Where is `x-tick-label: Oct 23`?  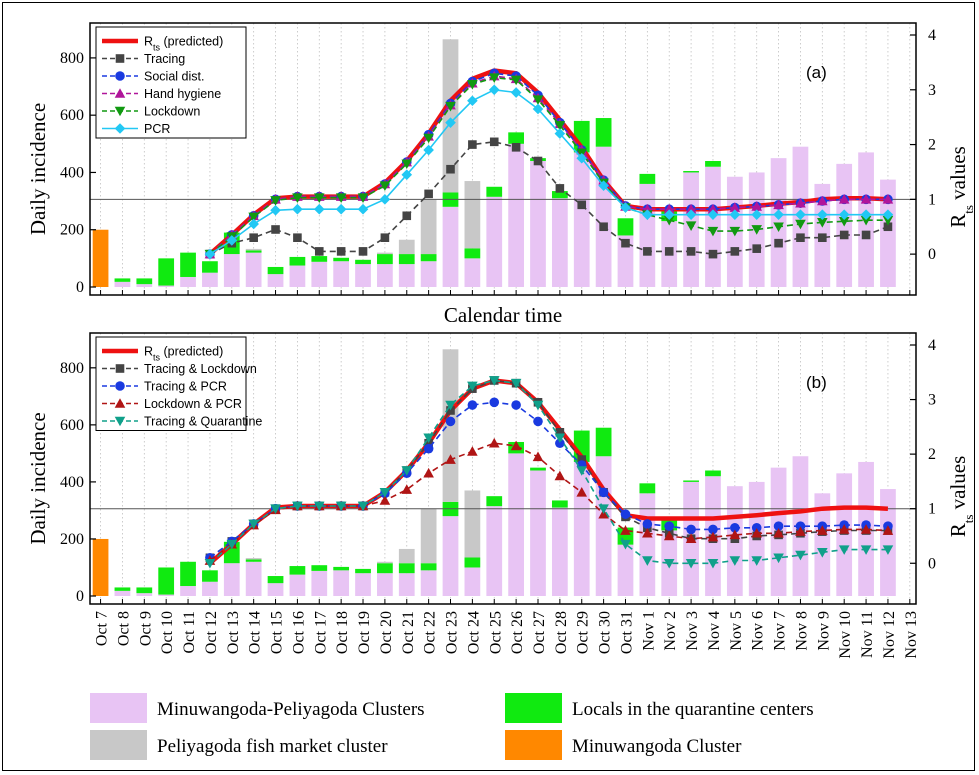
x-tick-label: Oct 23 is located at coordinates (452, 632).